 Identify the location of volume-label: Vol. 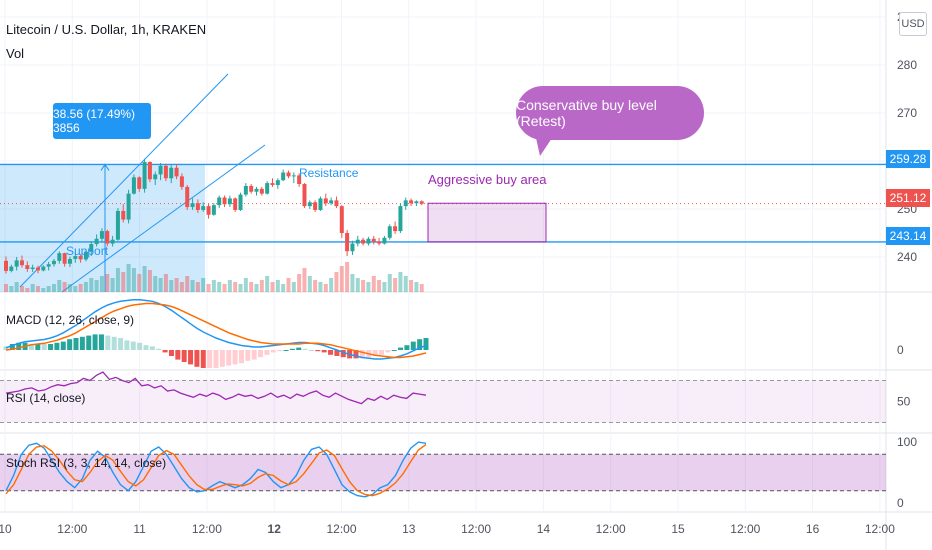
(15, 53).